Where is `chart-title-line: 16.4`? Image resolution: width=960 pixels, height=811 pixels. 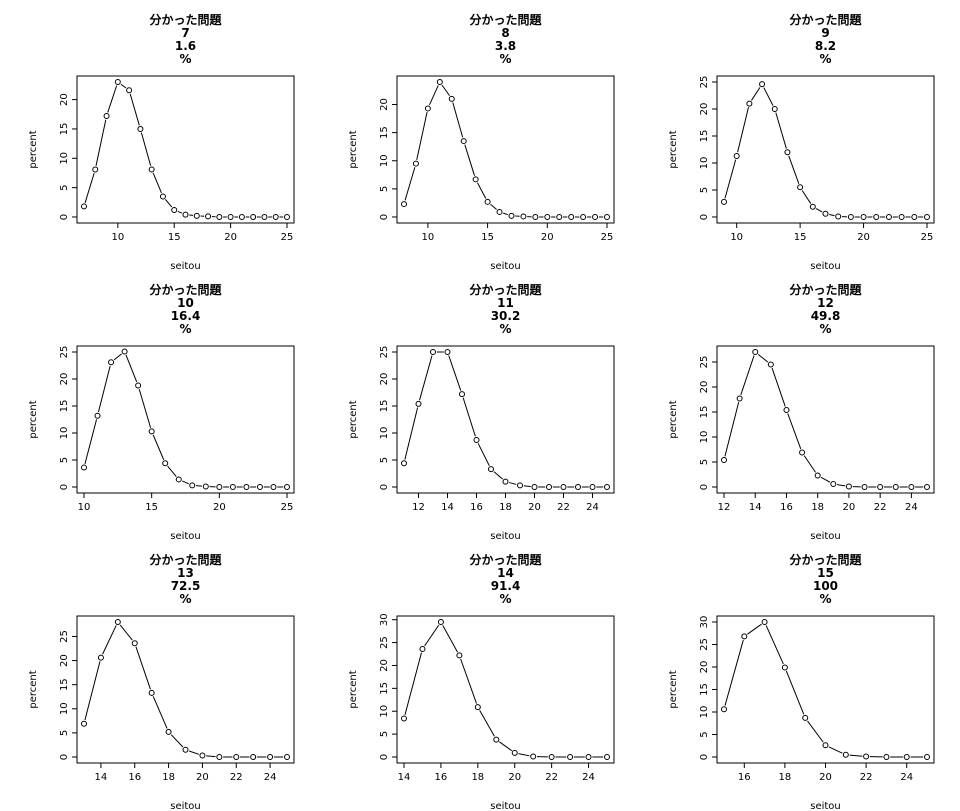 chart-title-line: 16.4 is located at coordinates (186, 316).